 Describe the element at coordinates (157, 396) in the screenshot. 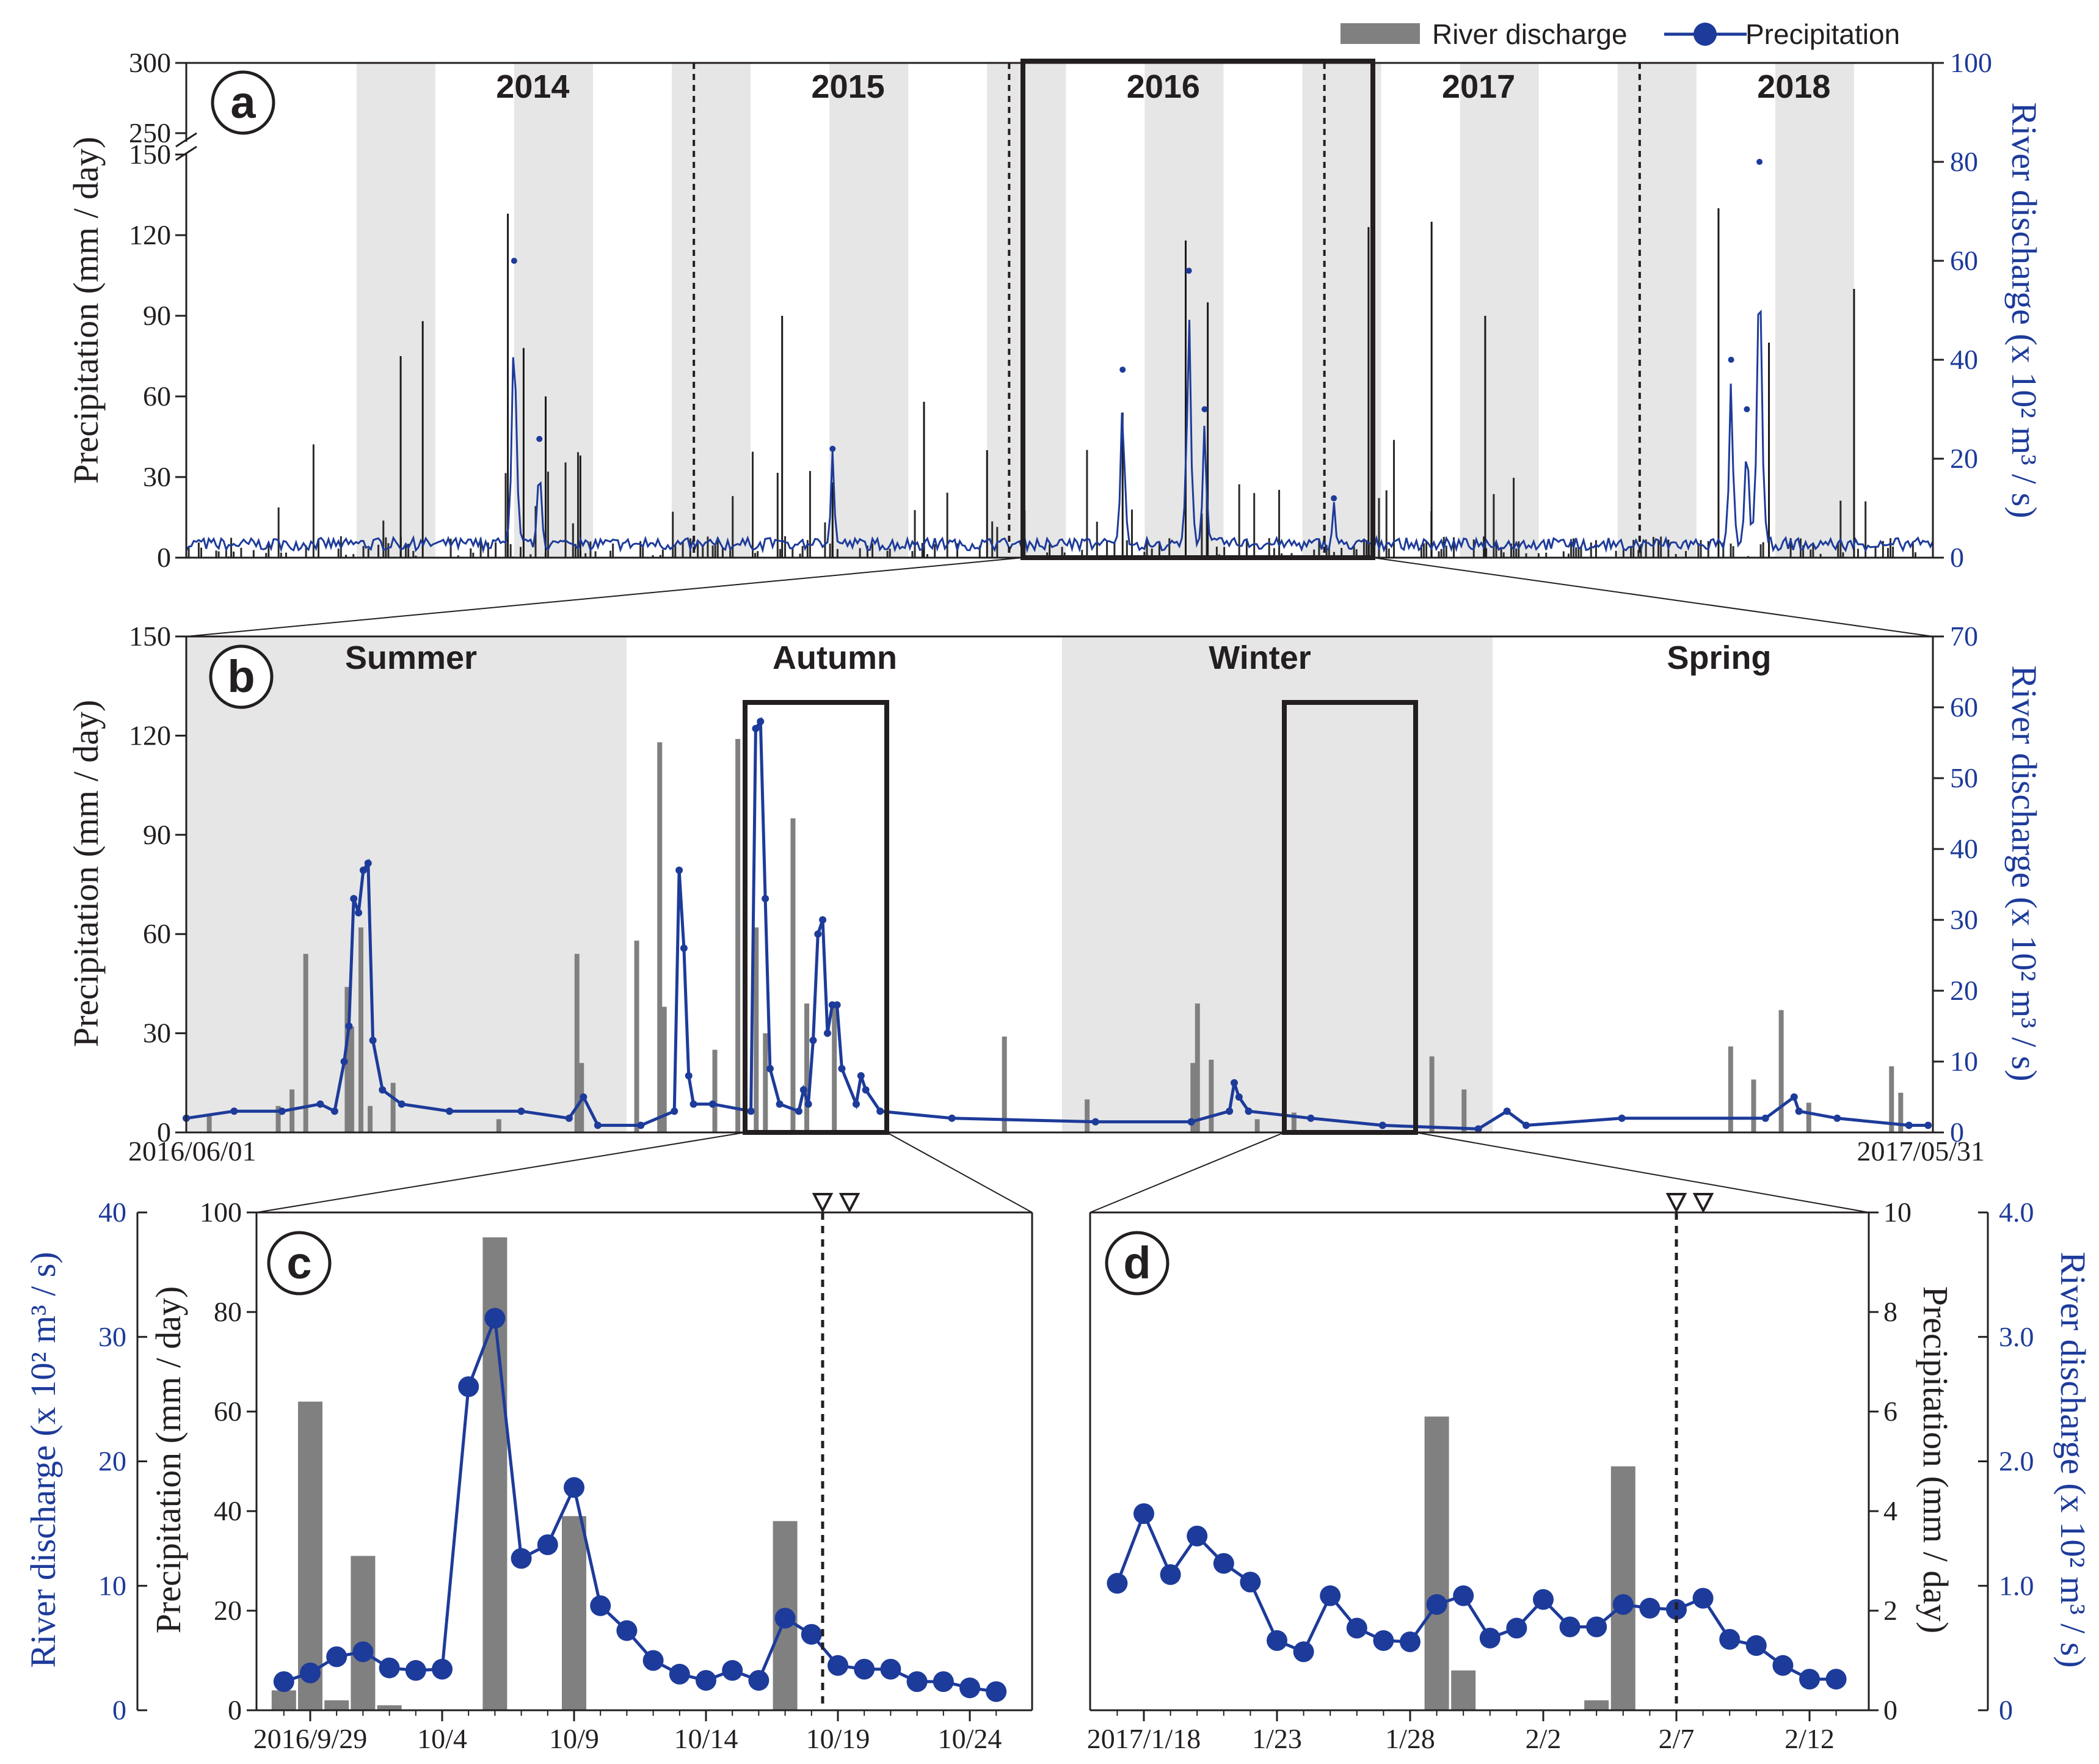

I see `tick-label-left-a: 60` at that location.